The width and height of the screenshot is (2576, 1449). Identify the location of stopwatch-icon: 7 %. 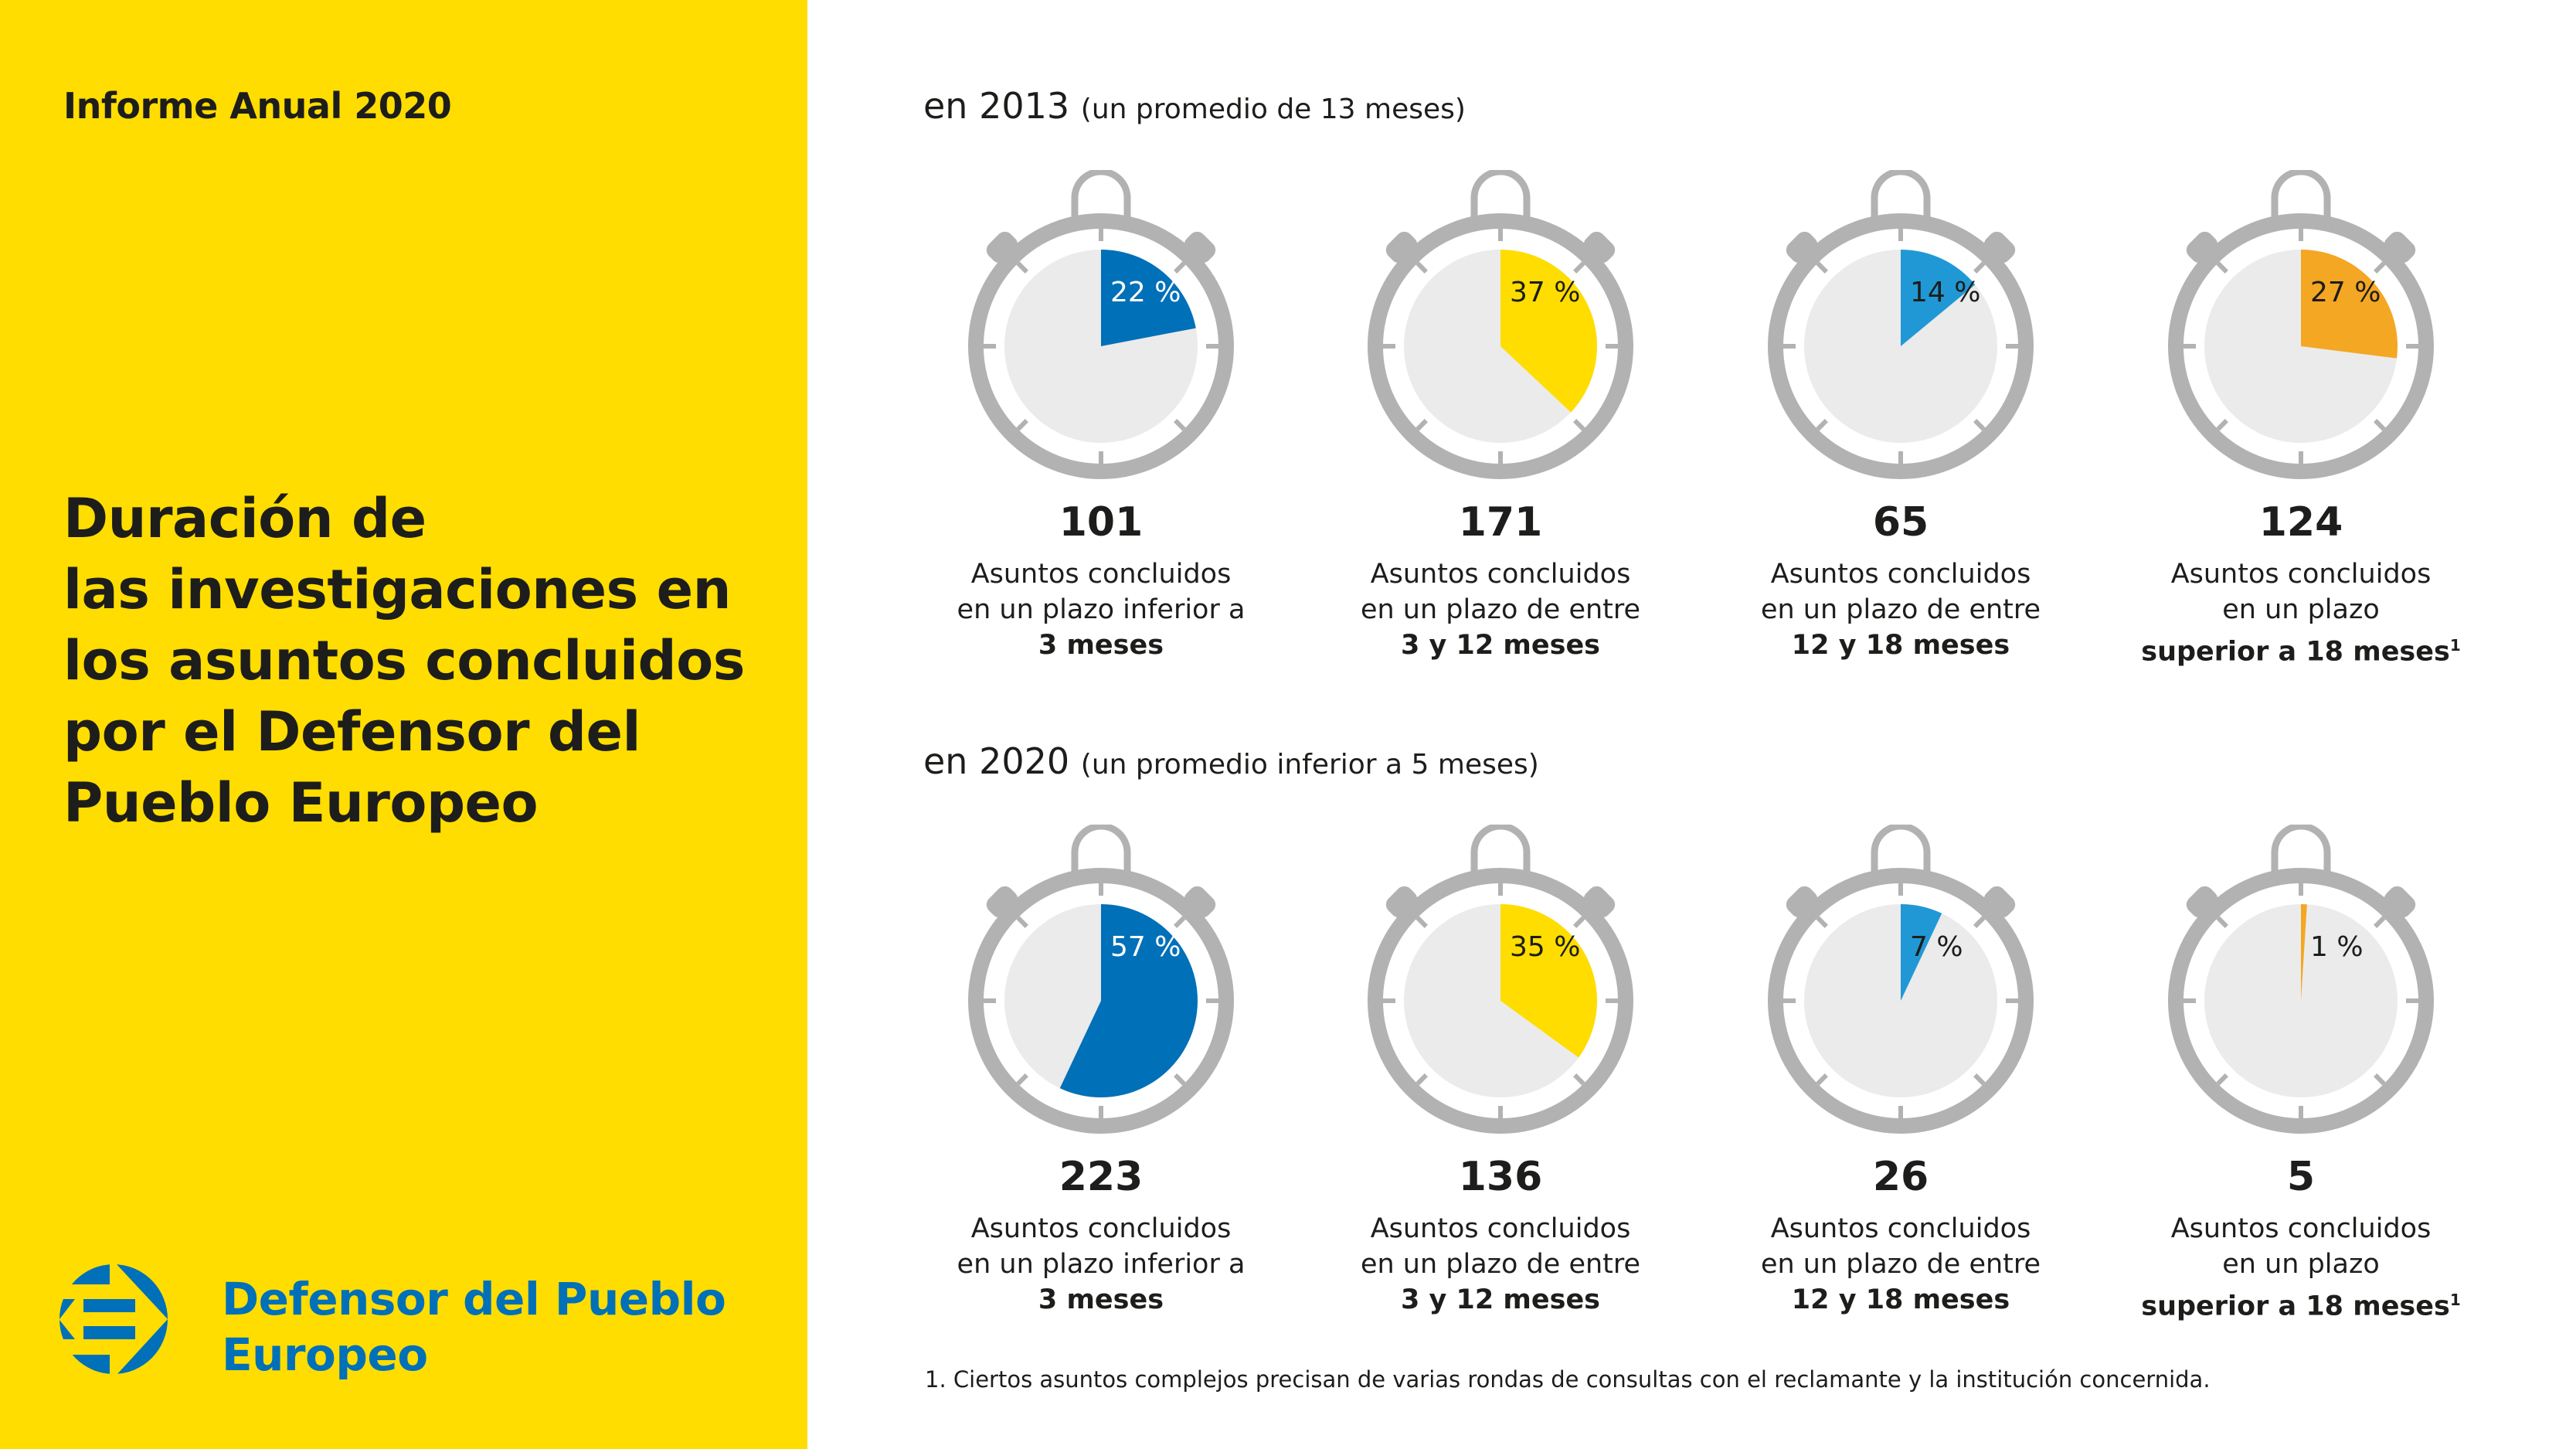
(1901, 979).